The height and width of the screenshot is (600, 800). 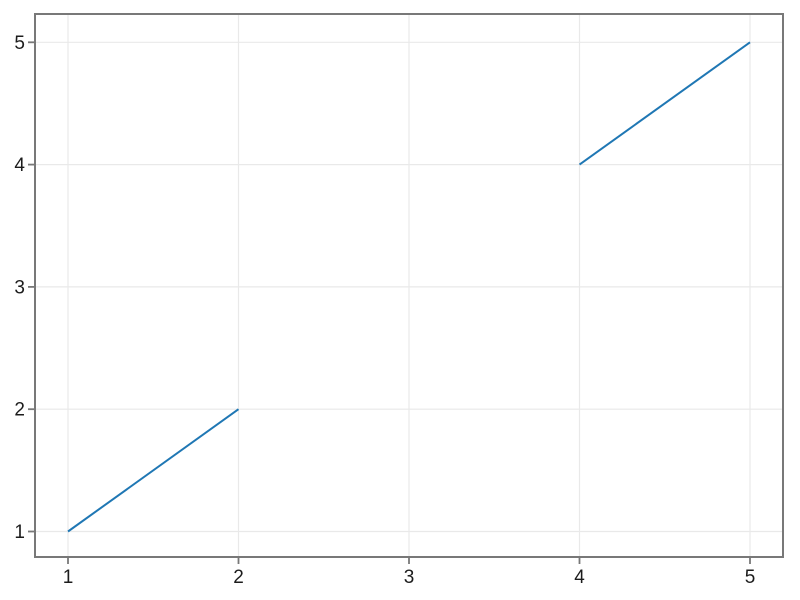 I want to click on y-tick-label: 4, so click(x=19, y=165).